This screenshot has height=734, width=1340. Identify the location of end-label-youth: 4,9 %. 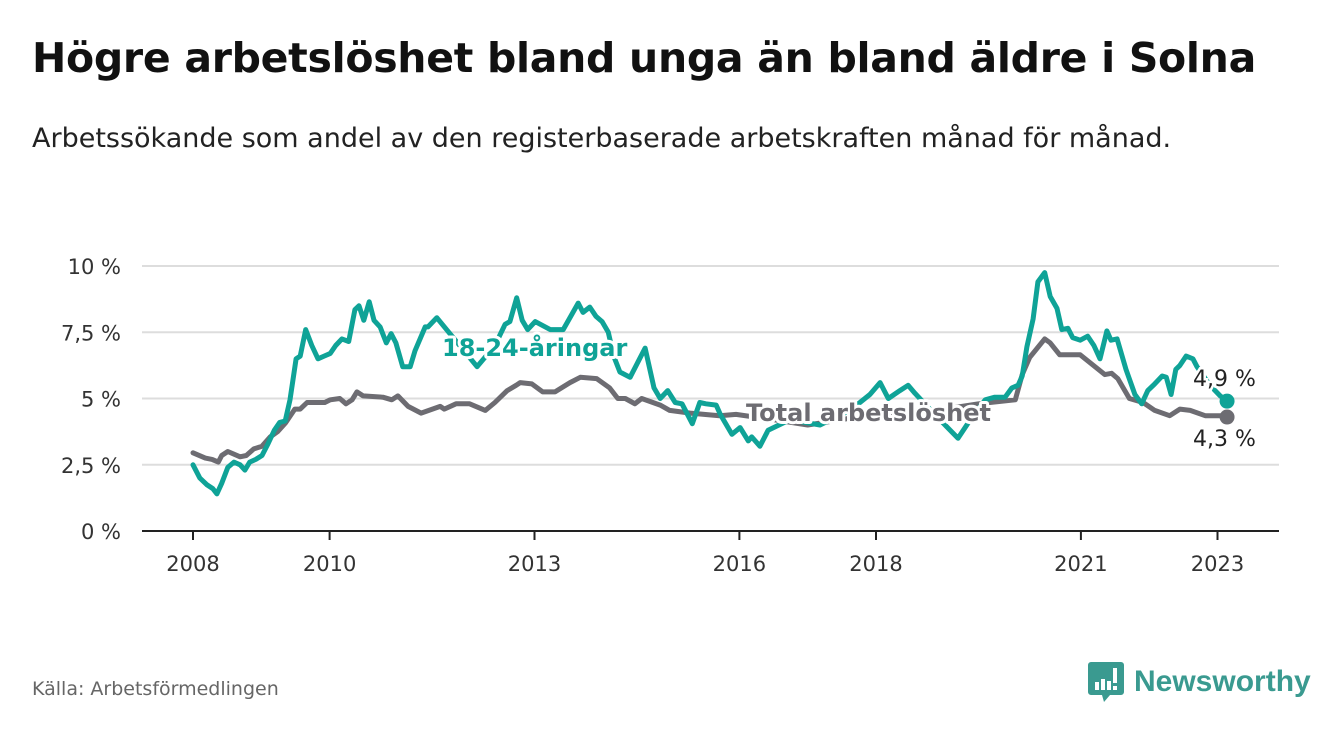
(1224, 379).